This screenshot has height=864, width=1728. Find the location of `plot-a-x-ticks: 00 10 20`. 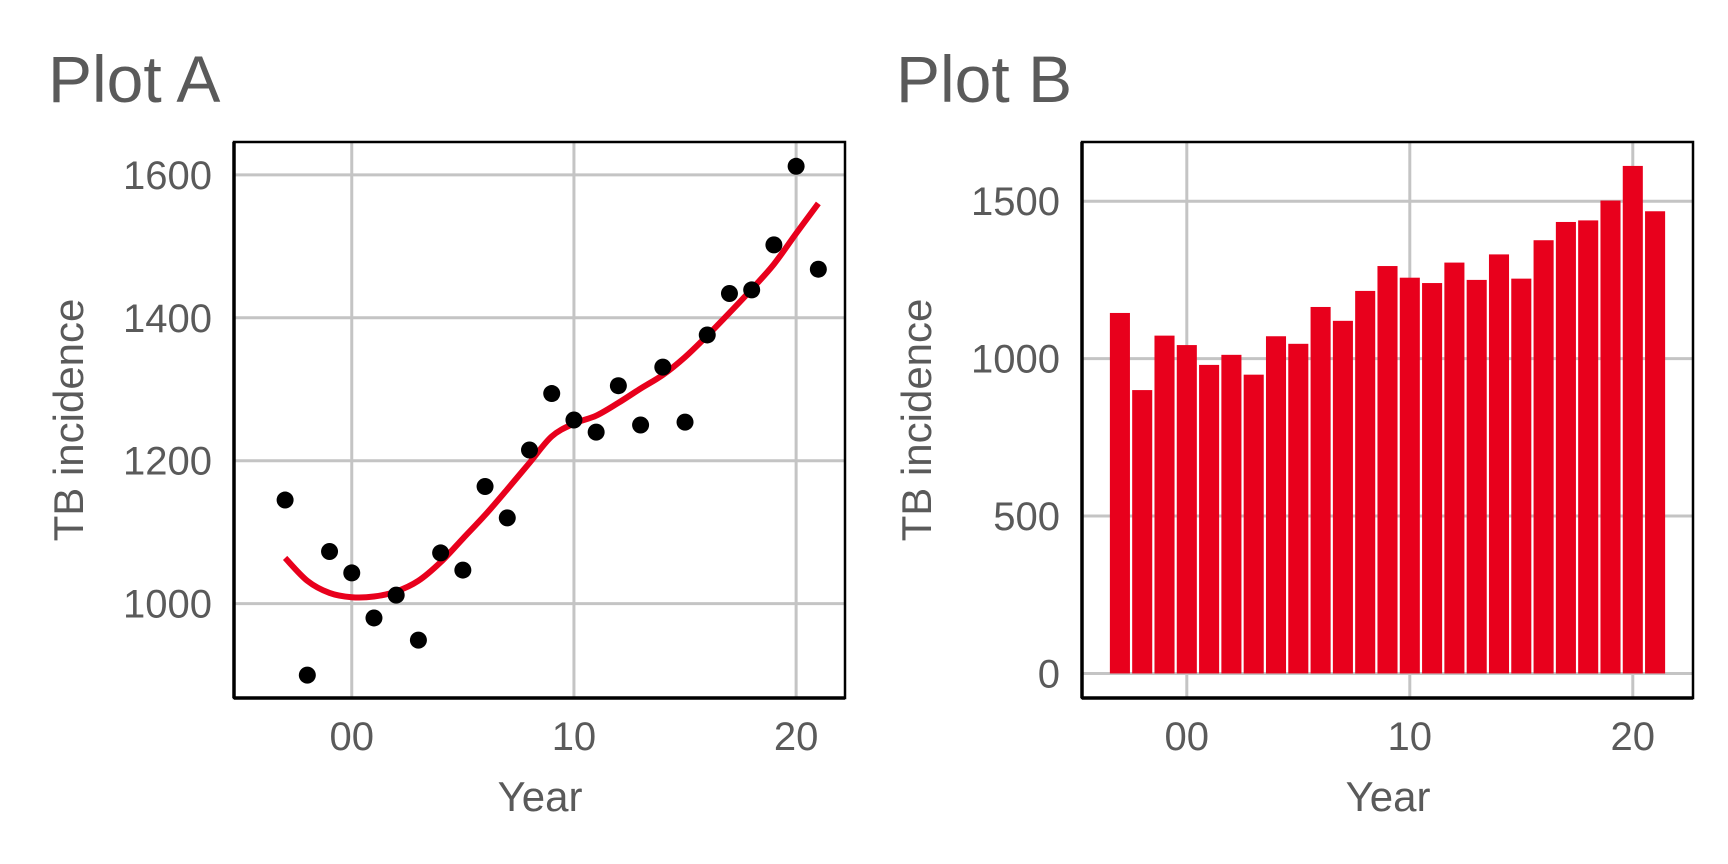

plot-a-x-ticks: 00 10 20 is located at coordinates (574, 737).